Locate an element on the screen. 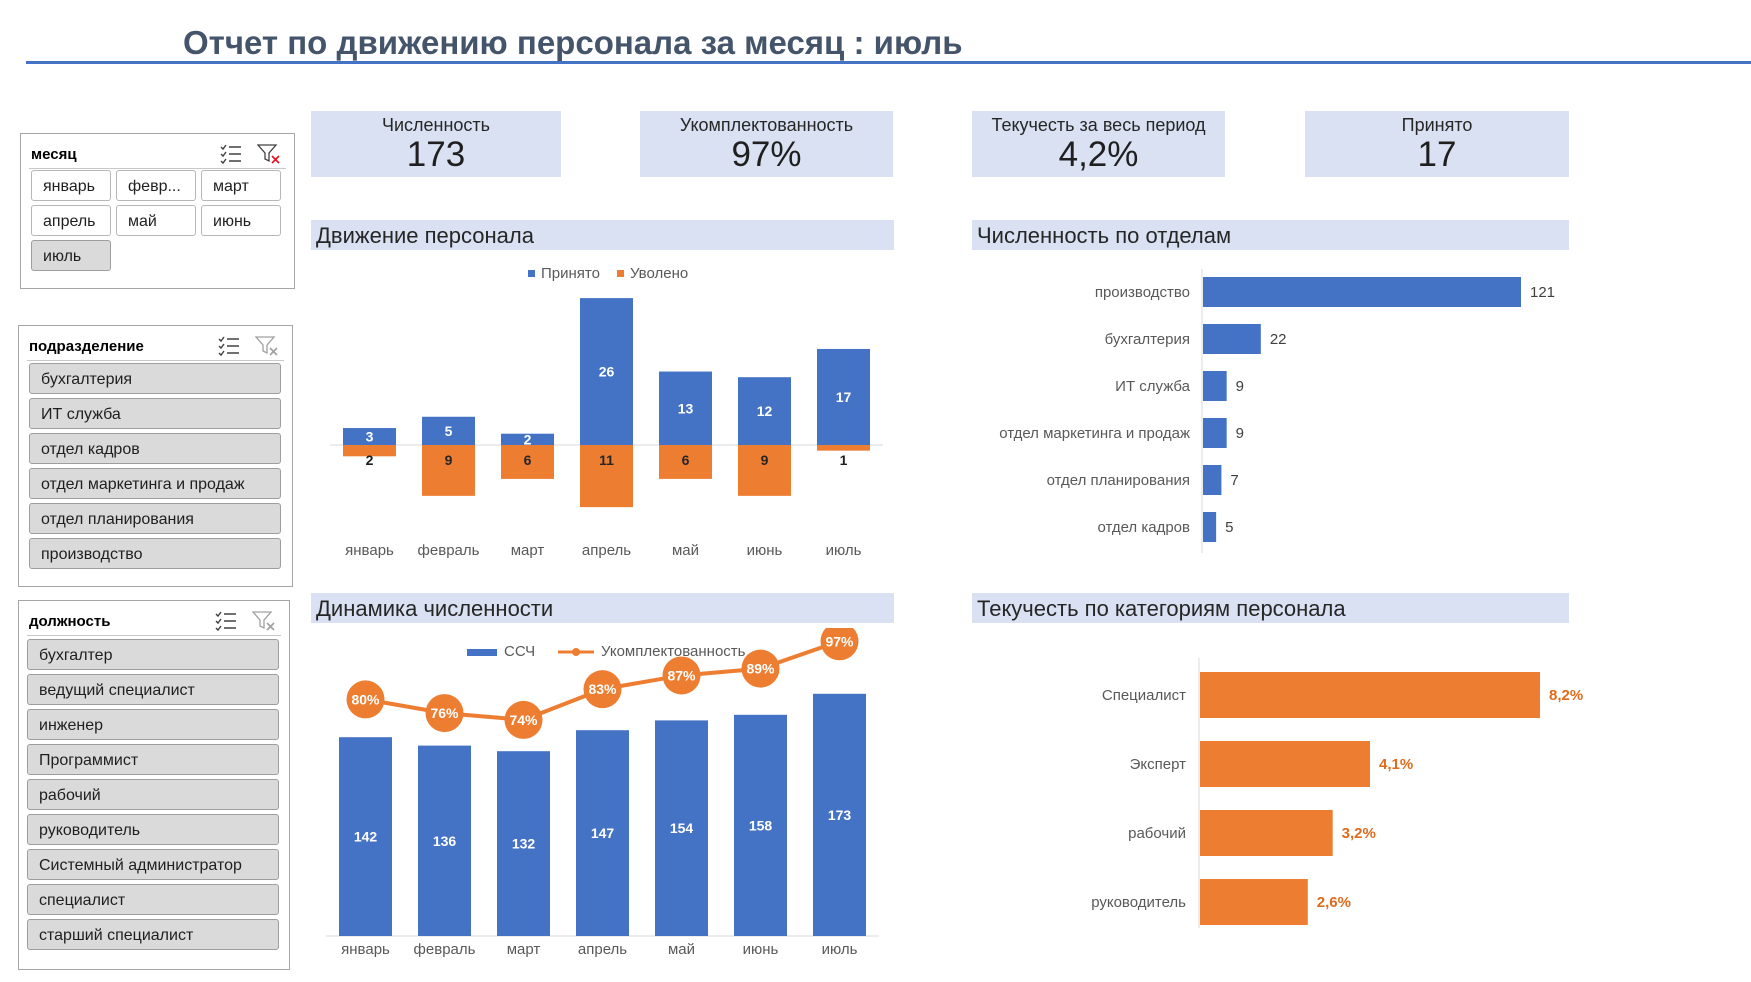  kpi-value: 4,2% is located at coordinates (1098, 154).